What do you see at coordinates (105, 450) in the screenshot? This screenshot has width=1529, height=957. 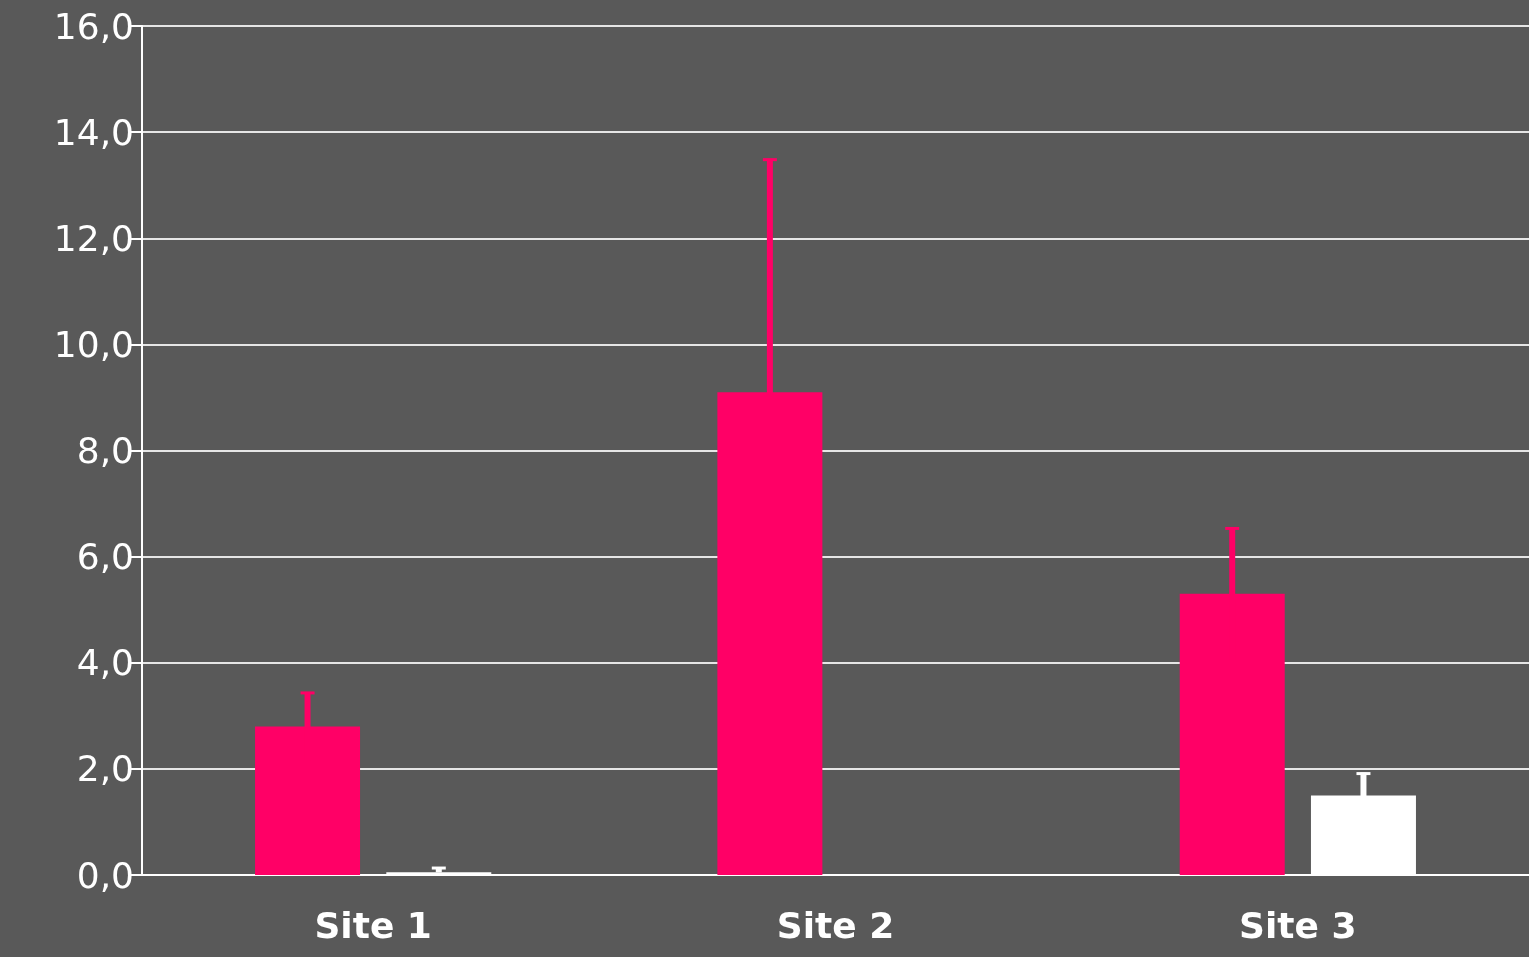 I see `y-tick-label: 8,0` at bounding box center [105, 450].